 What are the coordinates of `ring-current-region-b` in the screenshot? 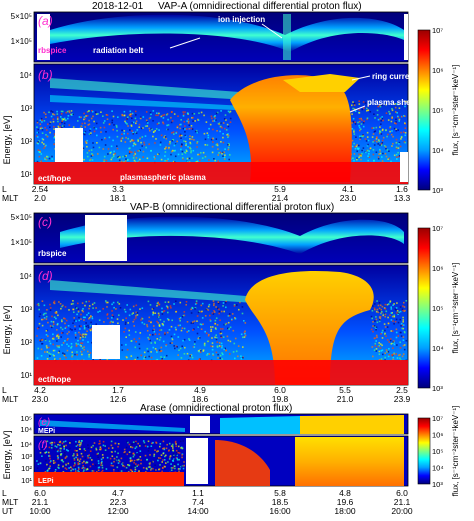 It's located at (321, 83).